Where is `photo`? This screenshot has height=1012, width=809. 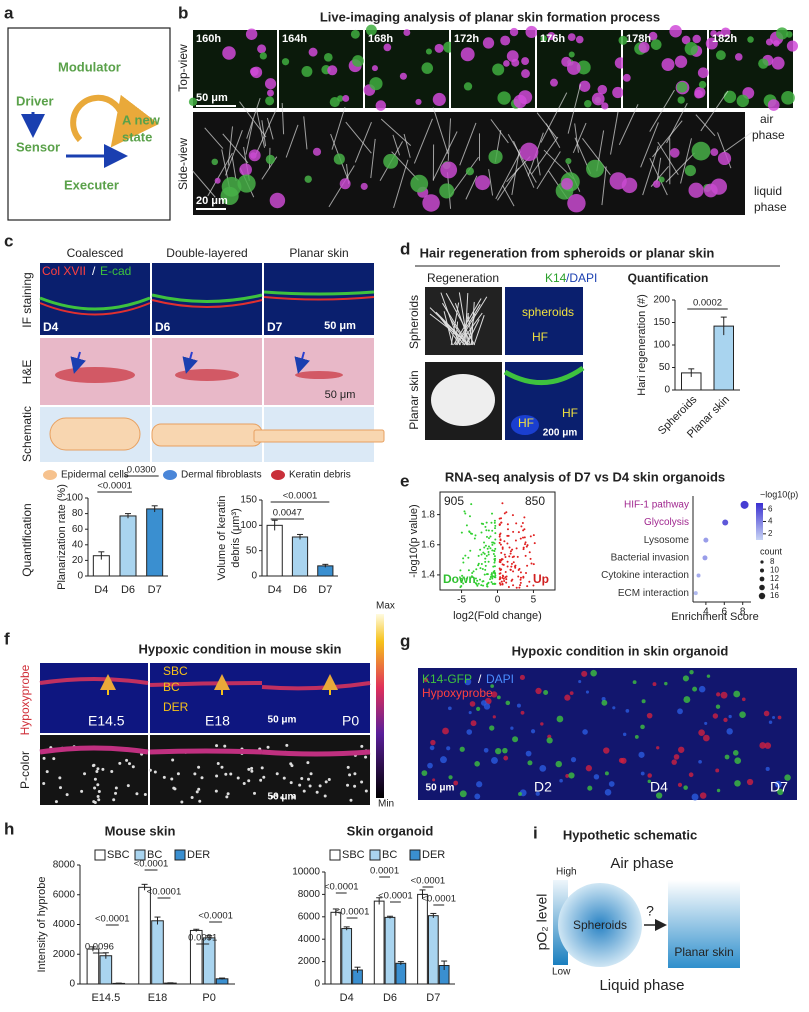 photo is located at coordinates (463, 321).